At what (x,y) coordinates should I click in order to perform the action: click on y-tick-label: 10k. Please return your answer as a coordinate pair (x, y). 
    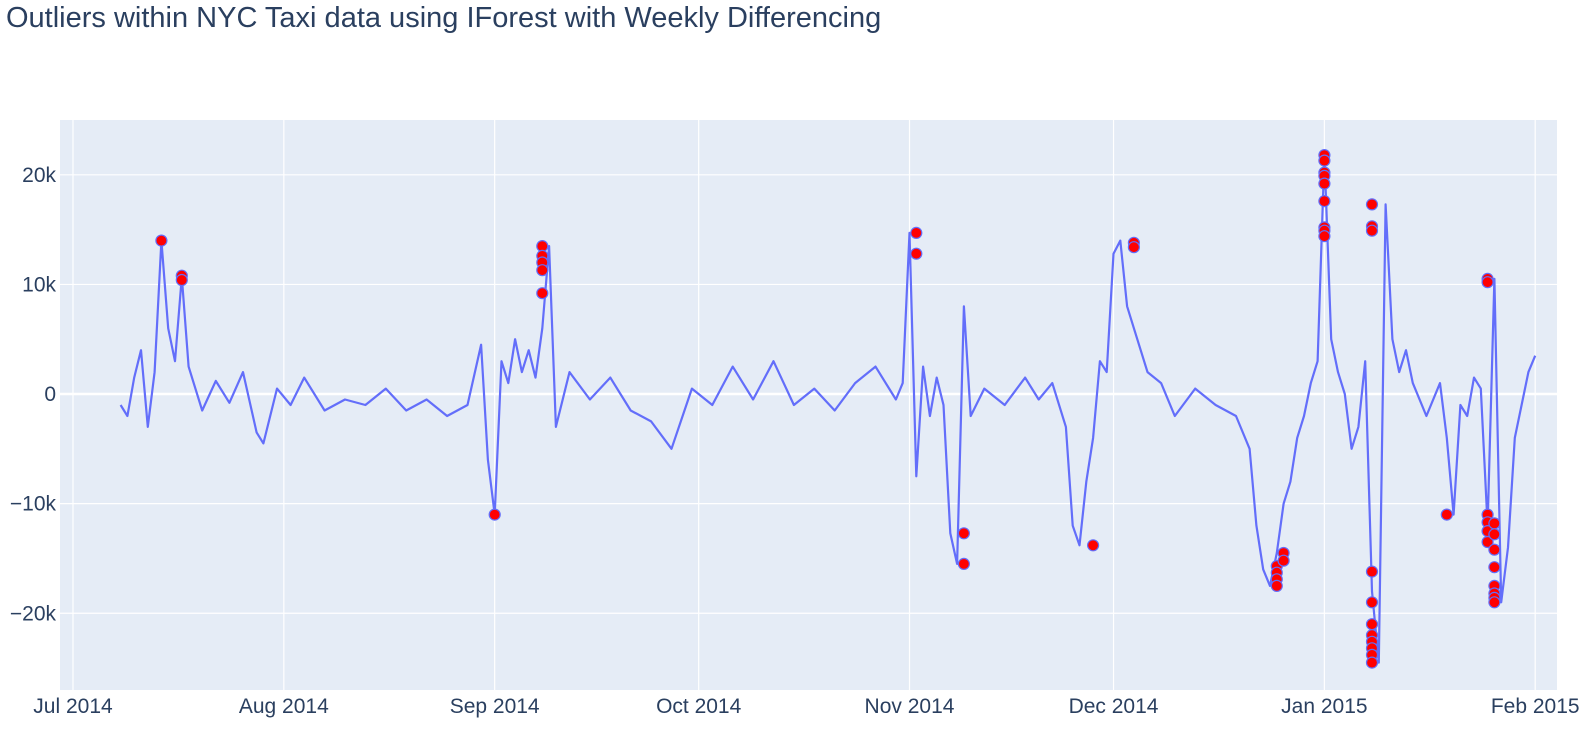
    Looking at the image, I should click on (39, 284).